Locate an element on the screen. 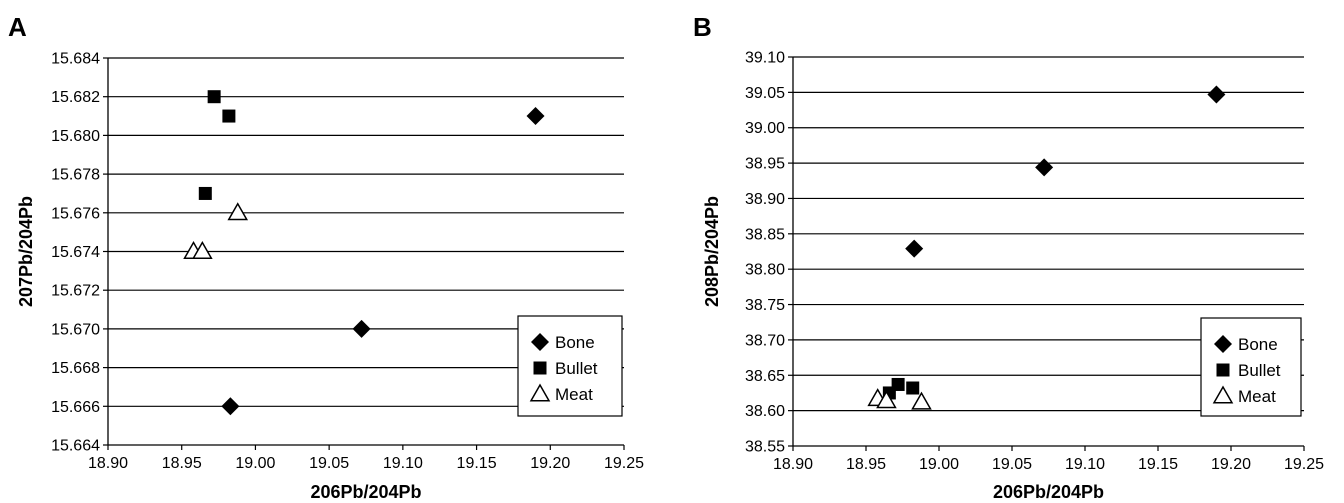 This screenshot has width=1344, height=503. panel-a-x-tick-label: 18.90 is located at coordinates (108, 463).